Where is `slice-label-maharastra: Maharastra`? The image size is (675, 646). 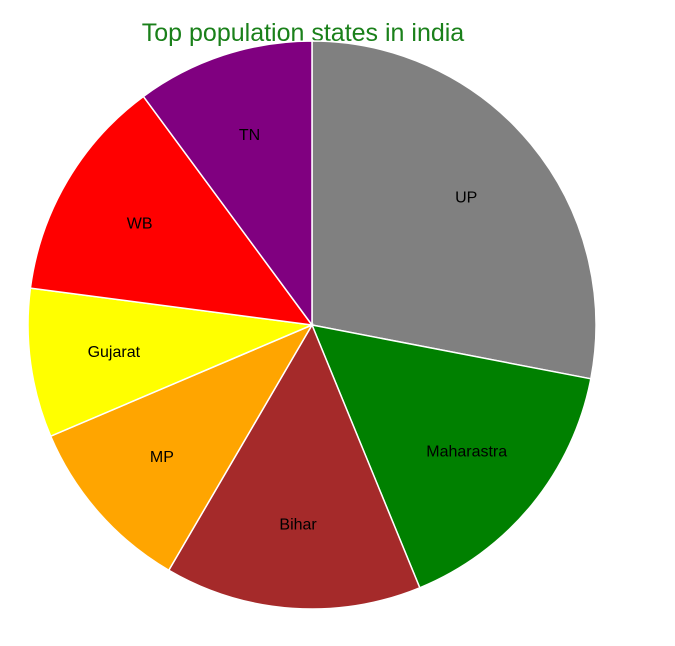 slice-label-maharastra: Maharastra is located at coordinates (466, 452).